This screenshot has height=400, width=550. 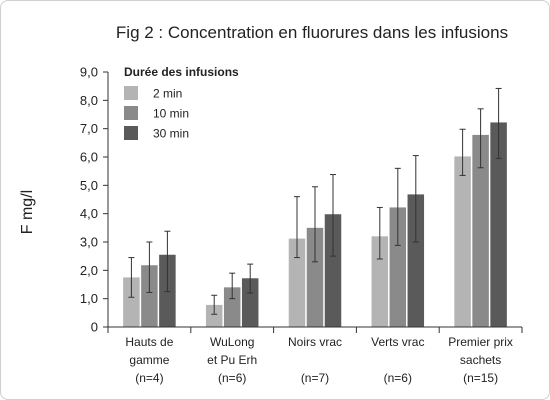 What do you see at coordinates (94, 327) in the screenshot?
I see `y-tick-label: 0` at bounding box center [94, 327].